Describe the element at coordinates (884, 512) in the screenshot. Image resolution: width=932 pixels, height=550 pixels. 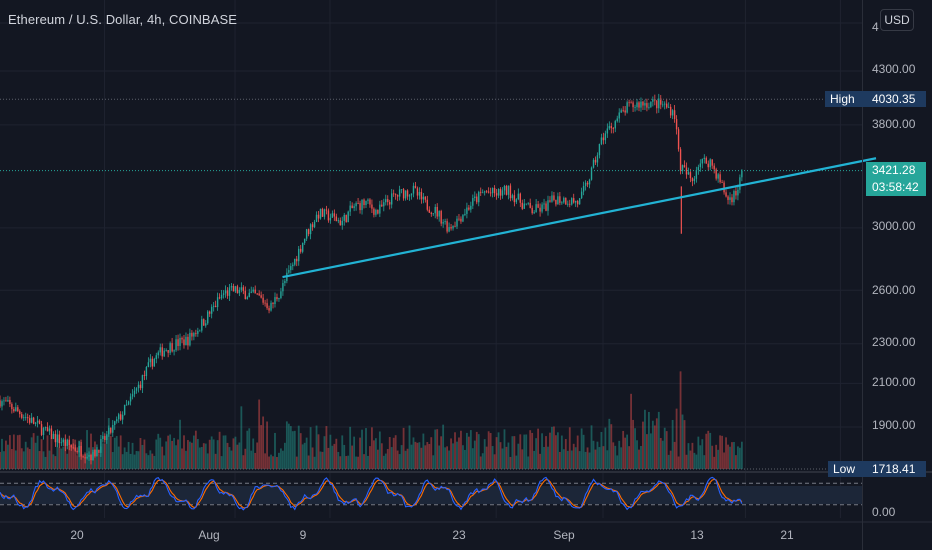
I see `oscillator-tick-zero: 0.00` at that location.